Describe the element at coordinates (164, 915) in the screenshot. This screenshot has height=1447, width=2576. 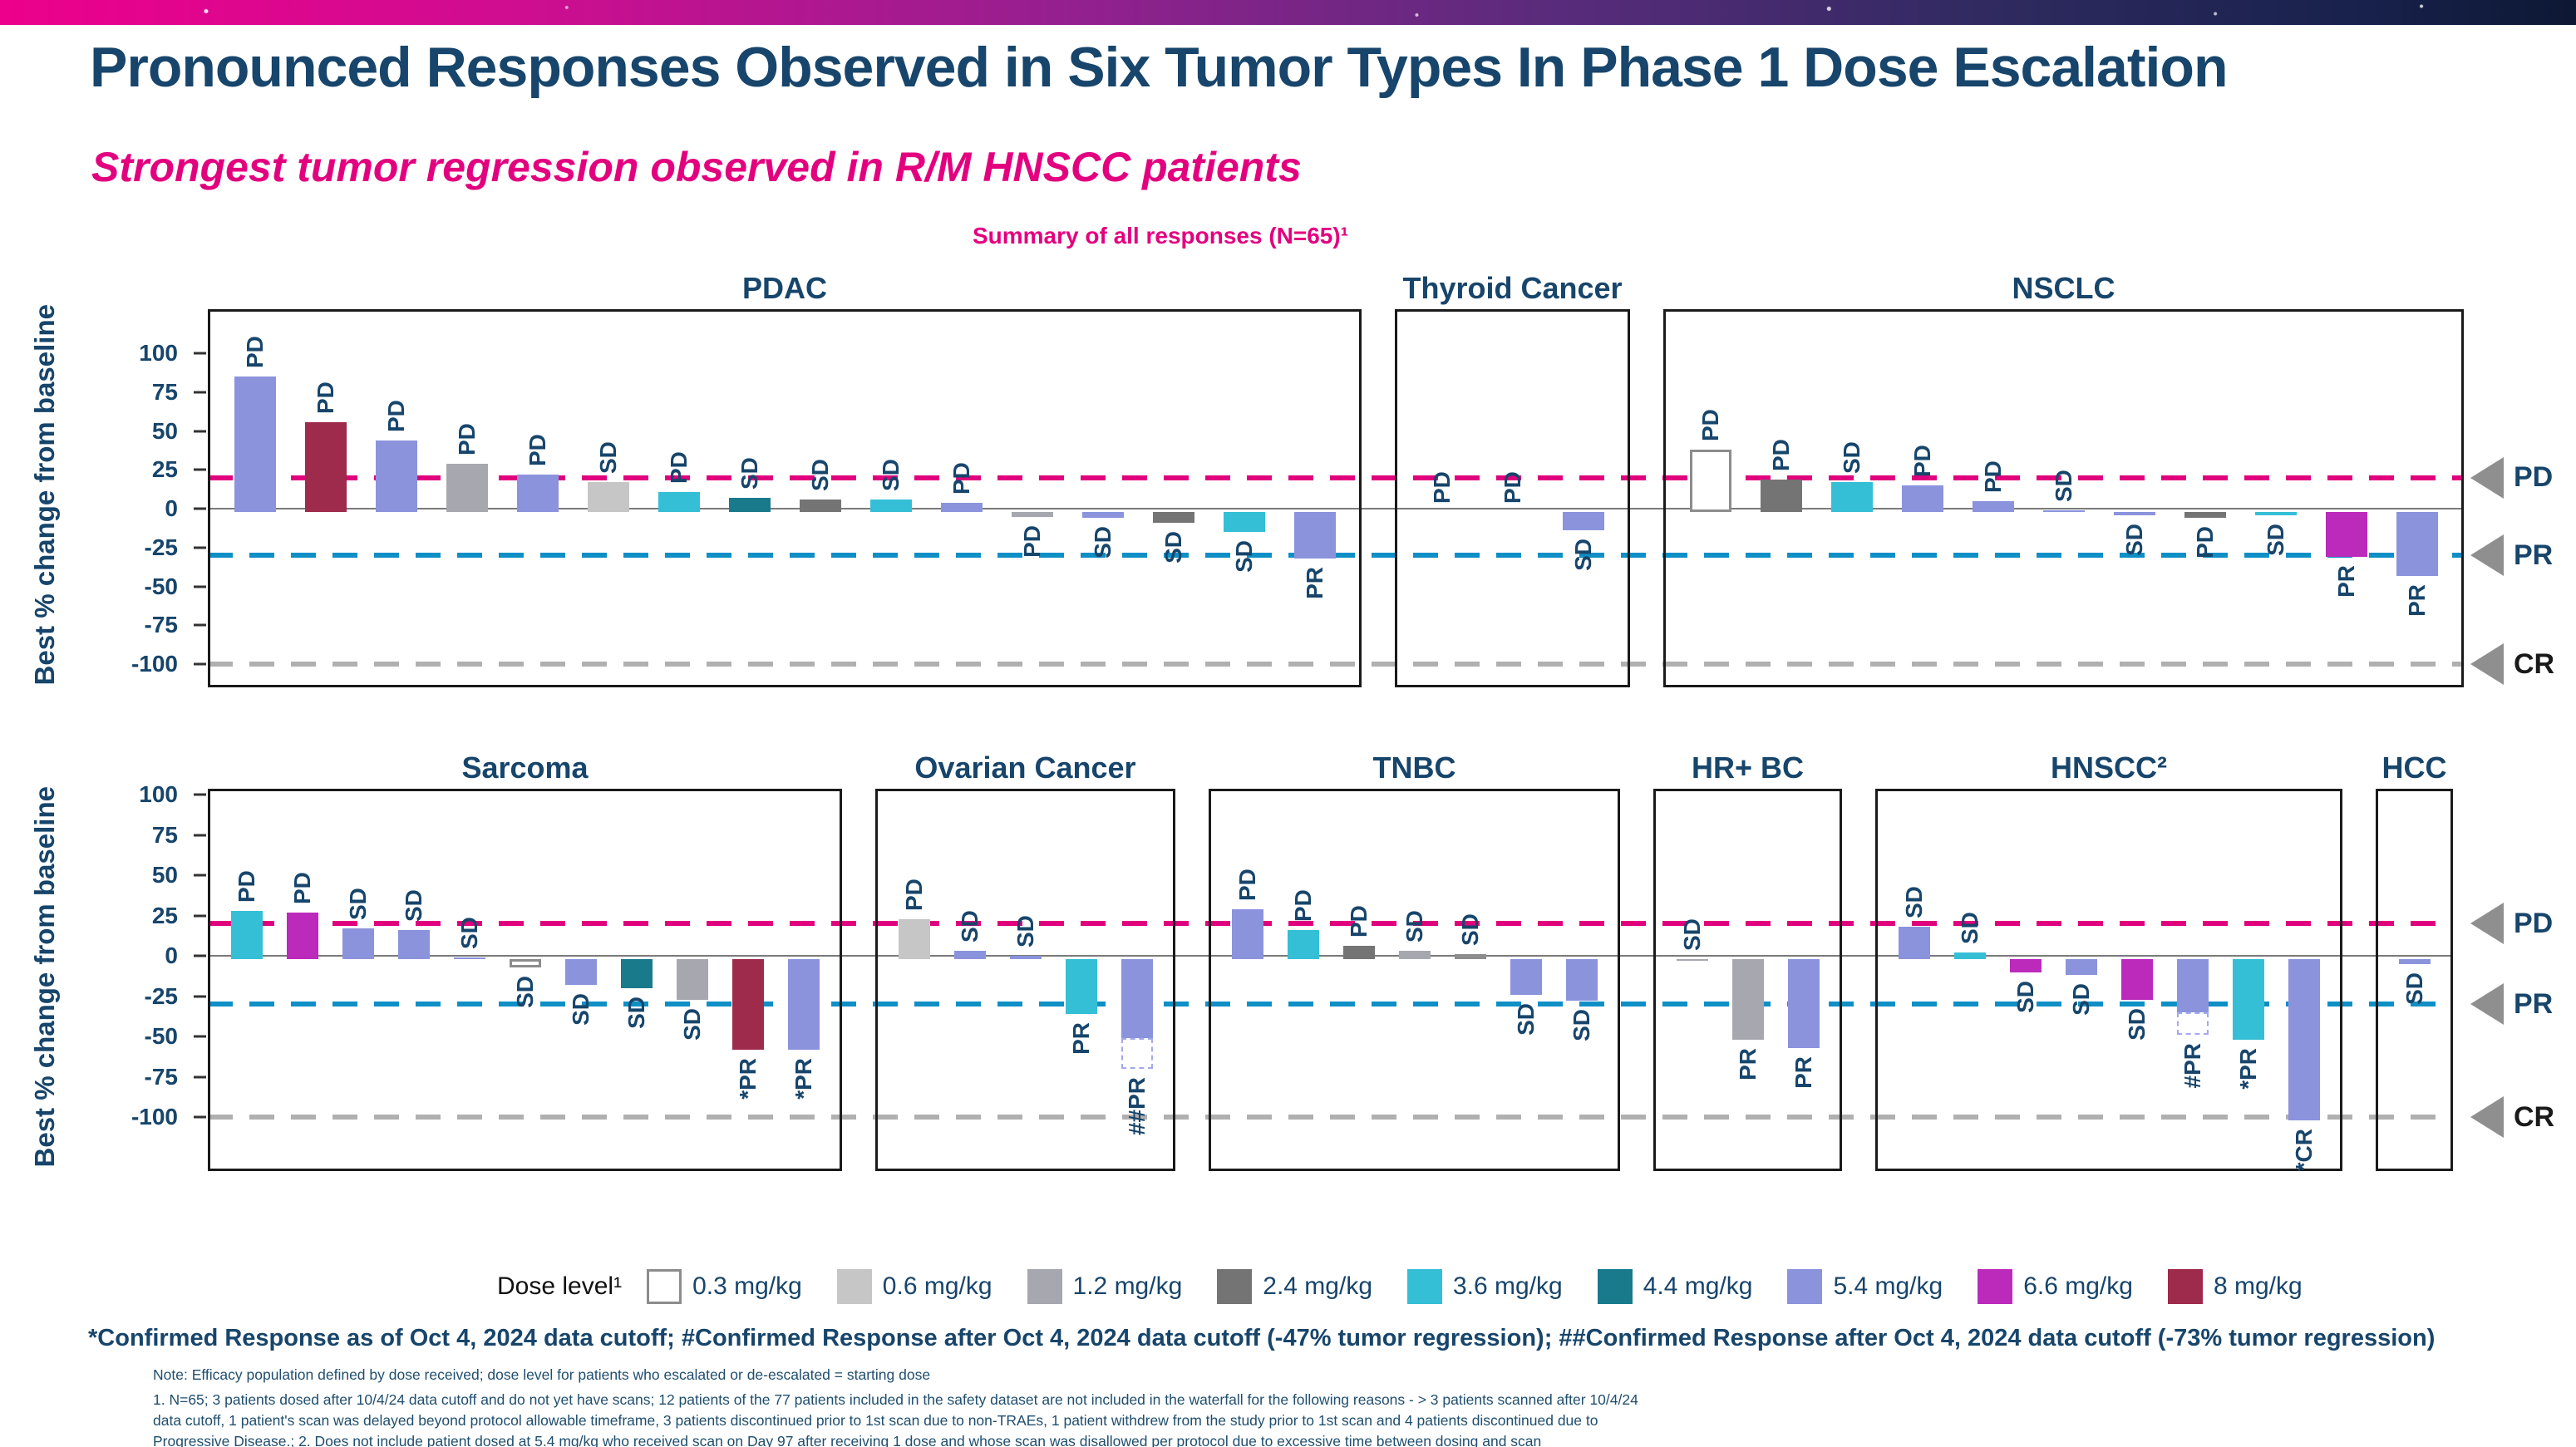
I see `y-tick-label: 25` at that location.